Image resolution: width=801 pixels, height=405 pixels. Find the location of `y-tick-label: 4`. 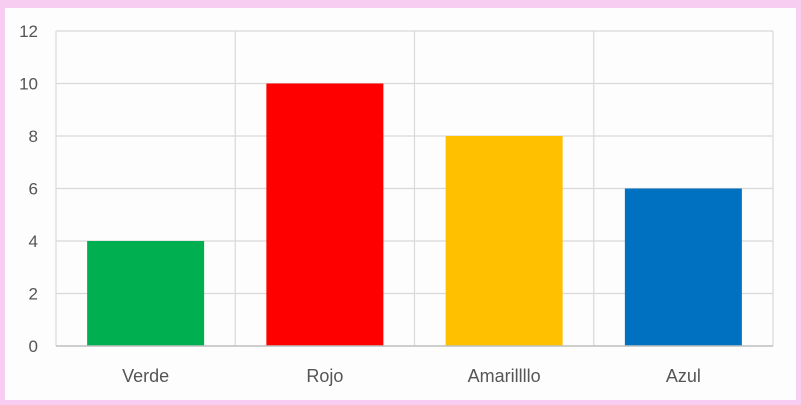

y-tick-label: 4 is located at coordinates (33, 241).